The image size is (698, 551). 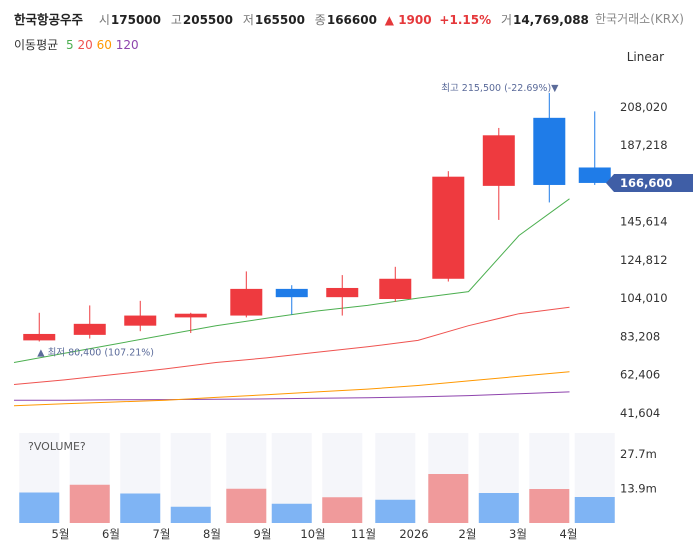 What do you see at coordinates (291, 345) in the screenshot?
I see `ma20-line` at bounding box center [291, 345].